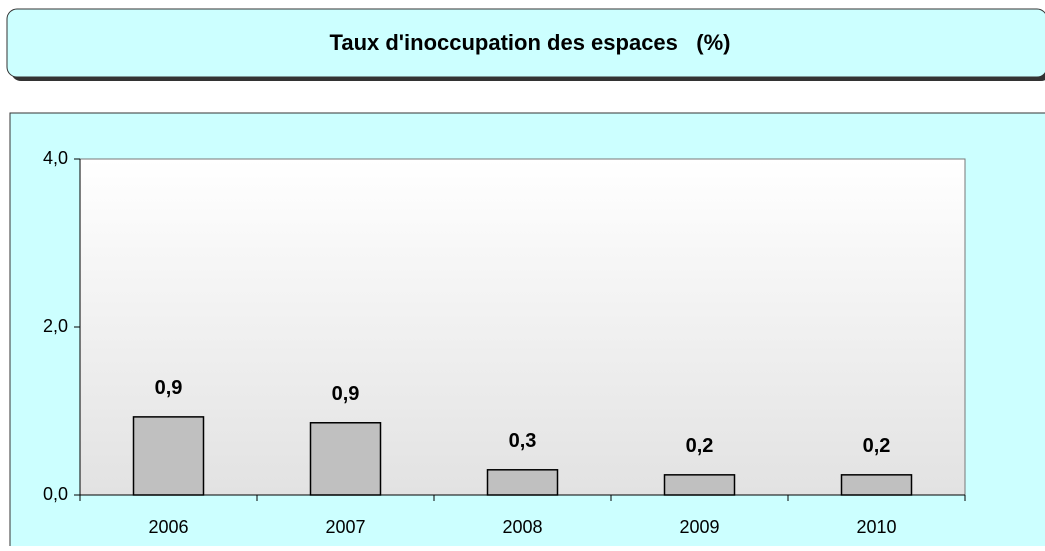  Describe the element at coordinates (522, 527) in the screenshot. I see `x-tick-label: 2008` at that location.